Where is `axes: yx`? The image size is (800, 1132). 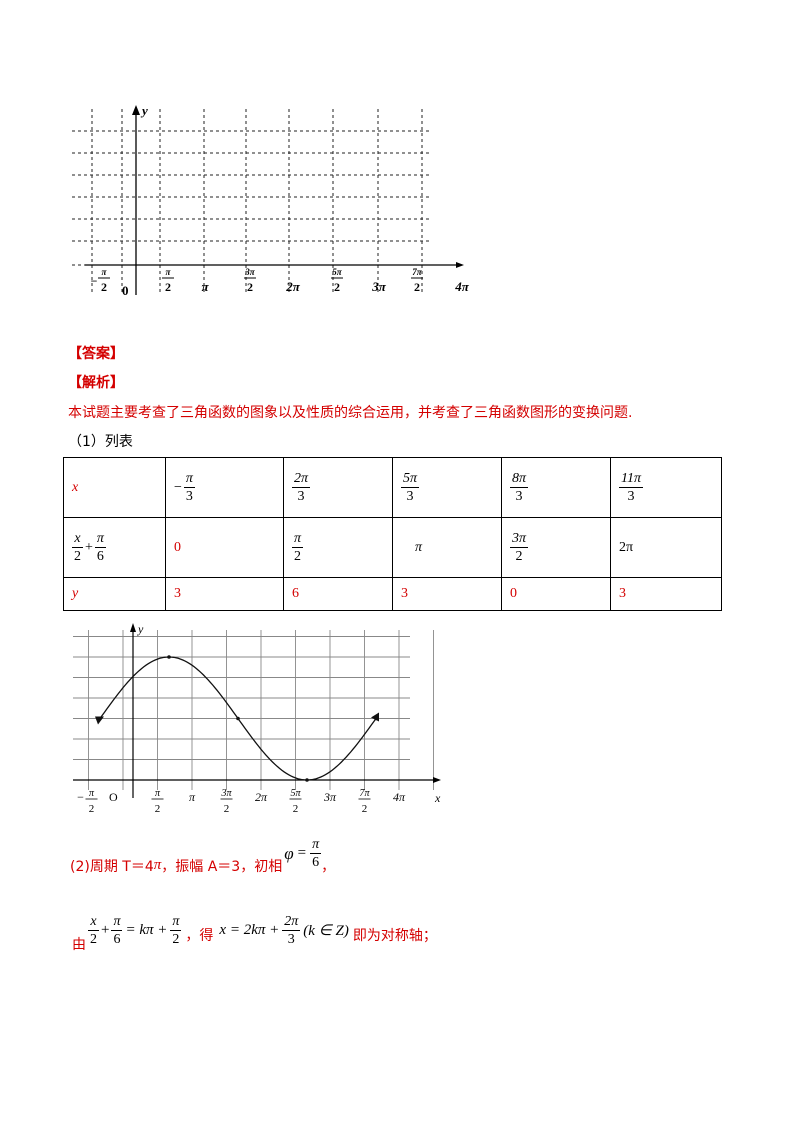
axes: yx is located at coordinates (257, 713).